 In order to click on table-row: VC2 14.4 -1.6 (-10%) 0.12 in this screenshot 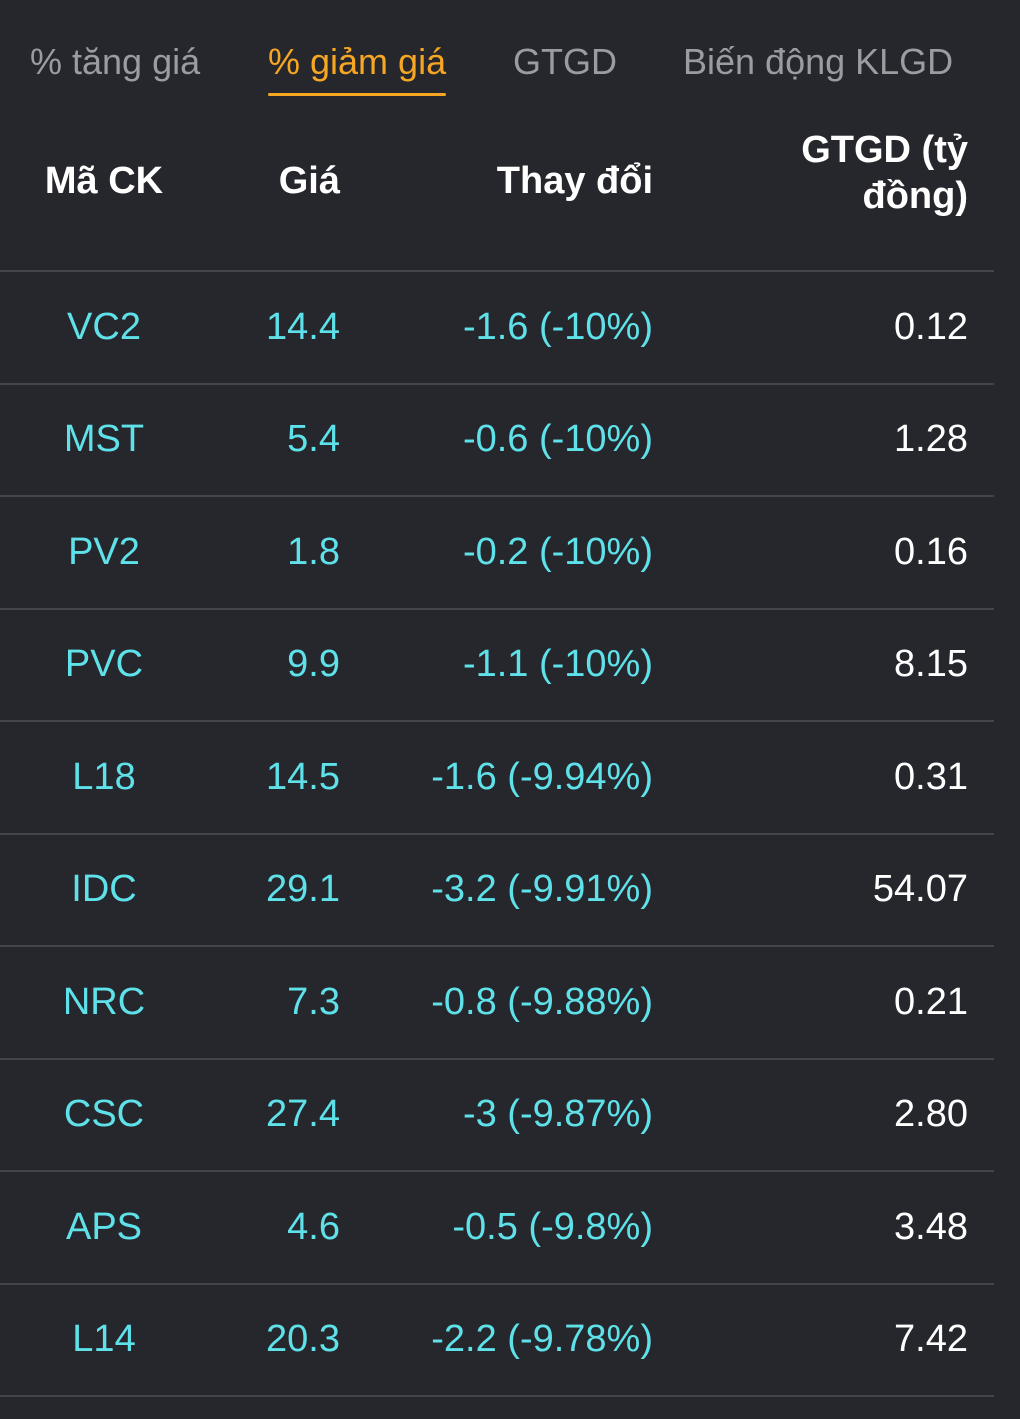, I will do `click(497, 328)`.